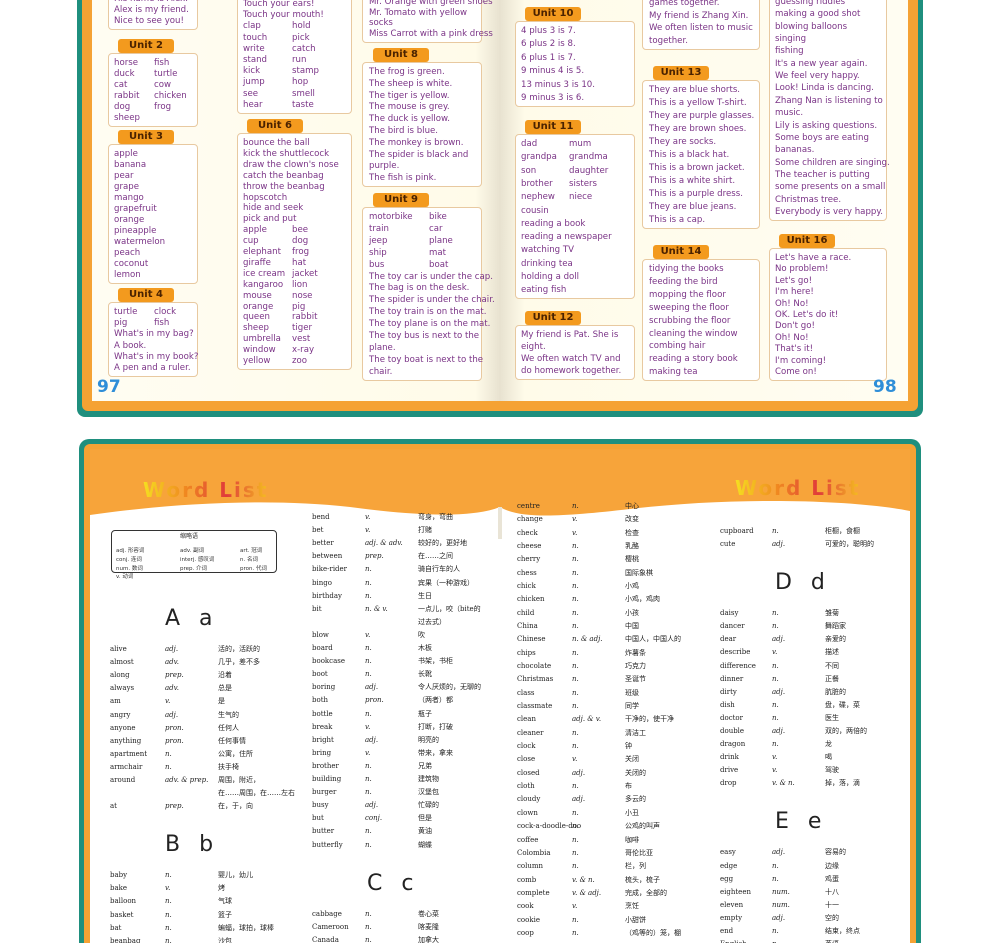 The width and height of the screenshot is (1000, 943). Describe the element at coordinates (322, 713) in the screenshot. I see `entry-word: bottle` at that location.